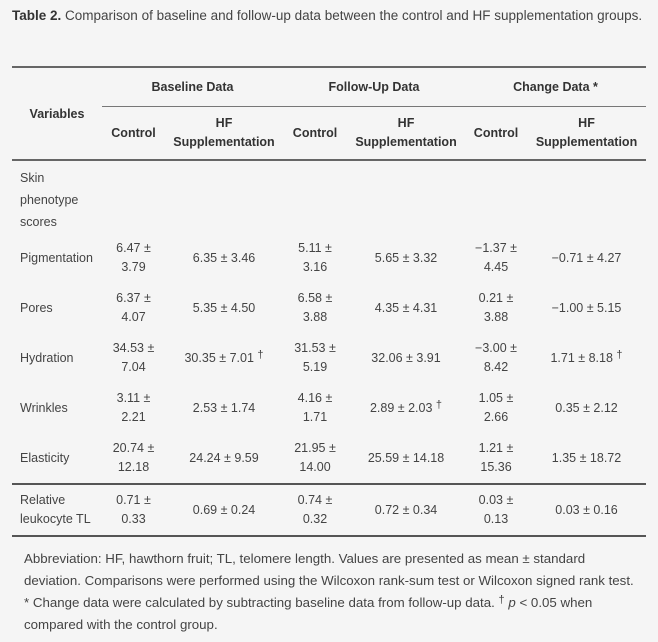  Describe the element at coordinates (37, 15) in the screenshot. I see `table-label: Table 2.` at that location.